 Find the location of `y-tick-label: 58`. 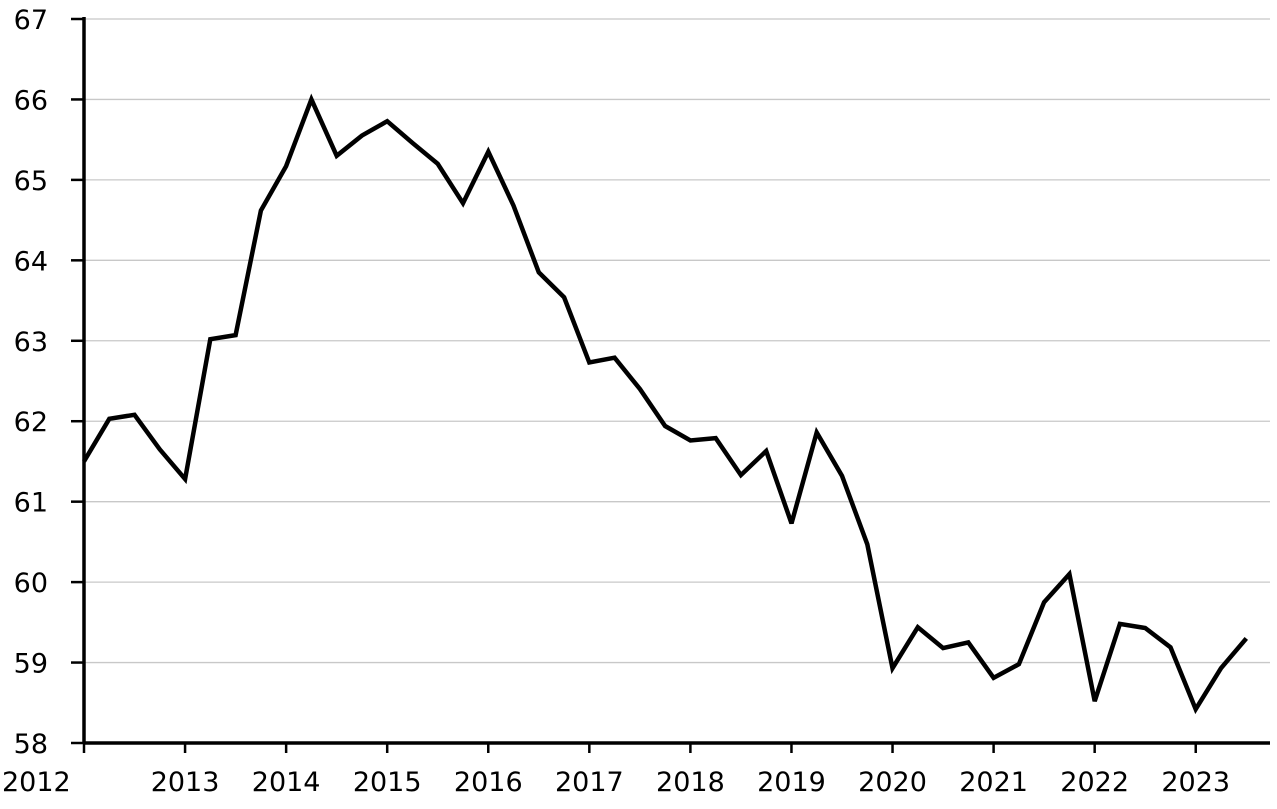

y-tick-label: 58 is located at coordinates (31, 744).